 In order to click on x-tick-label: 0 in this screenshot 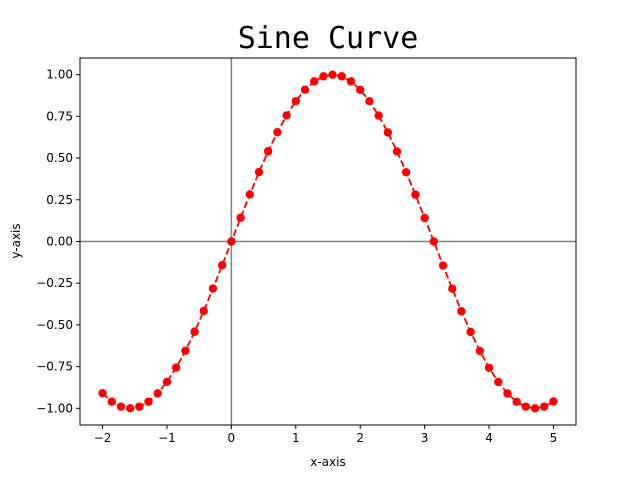, I will do `click(232, 438)`.